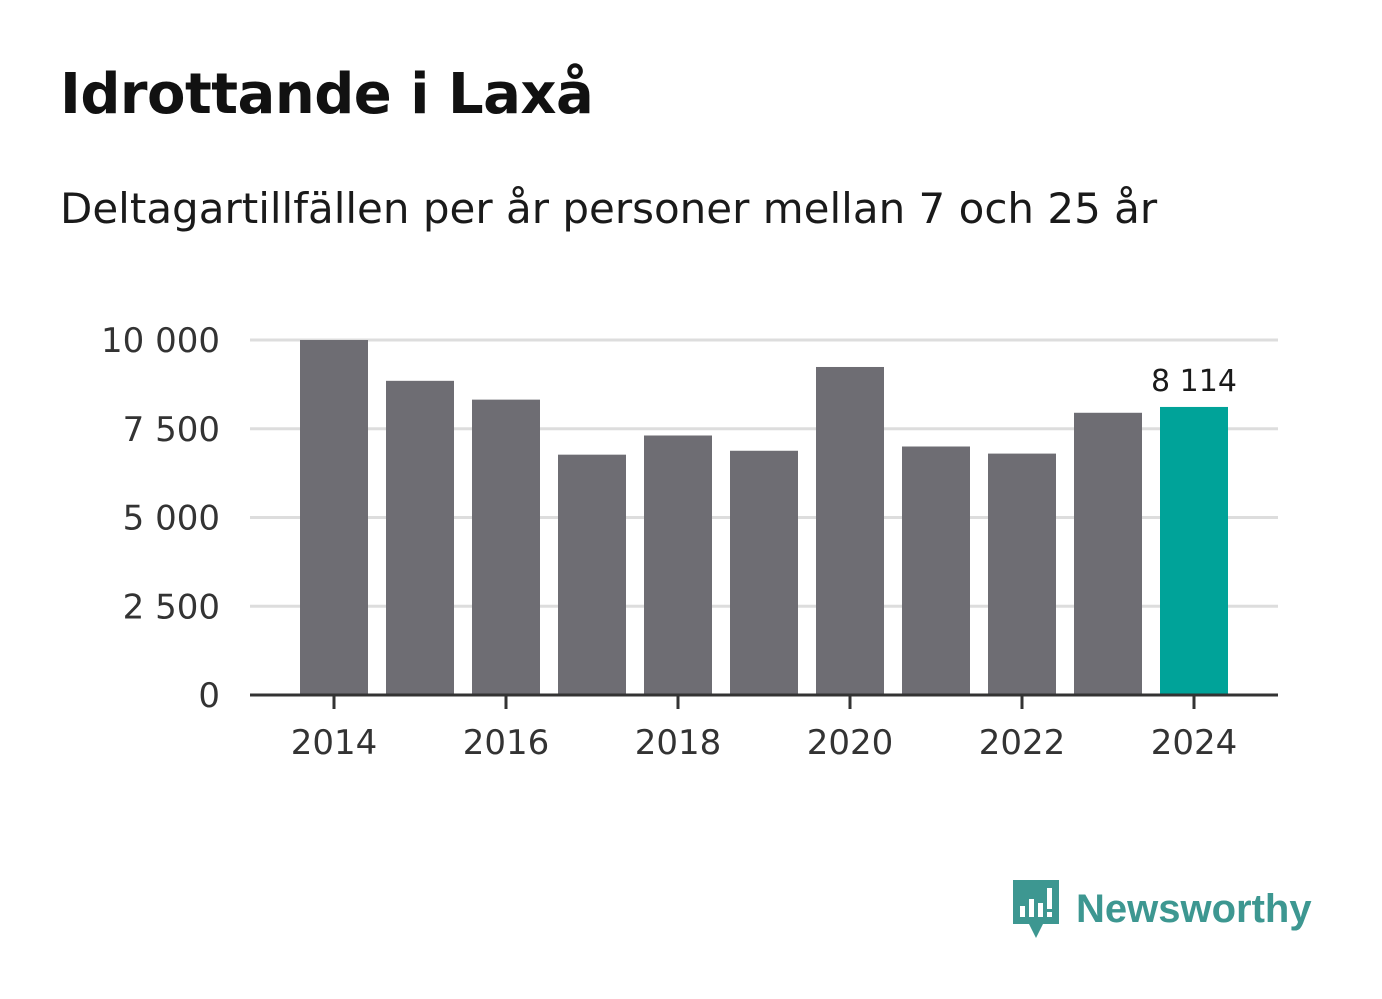 This screenshot has height=999, width=1382. What do you see at coordinates (1022, 574) in the screenshot?
I see `bar-2022` at bounding box center [1022, 574].